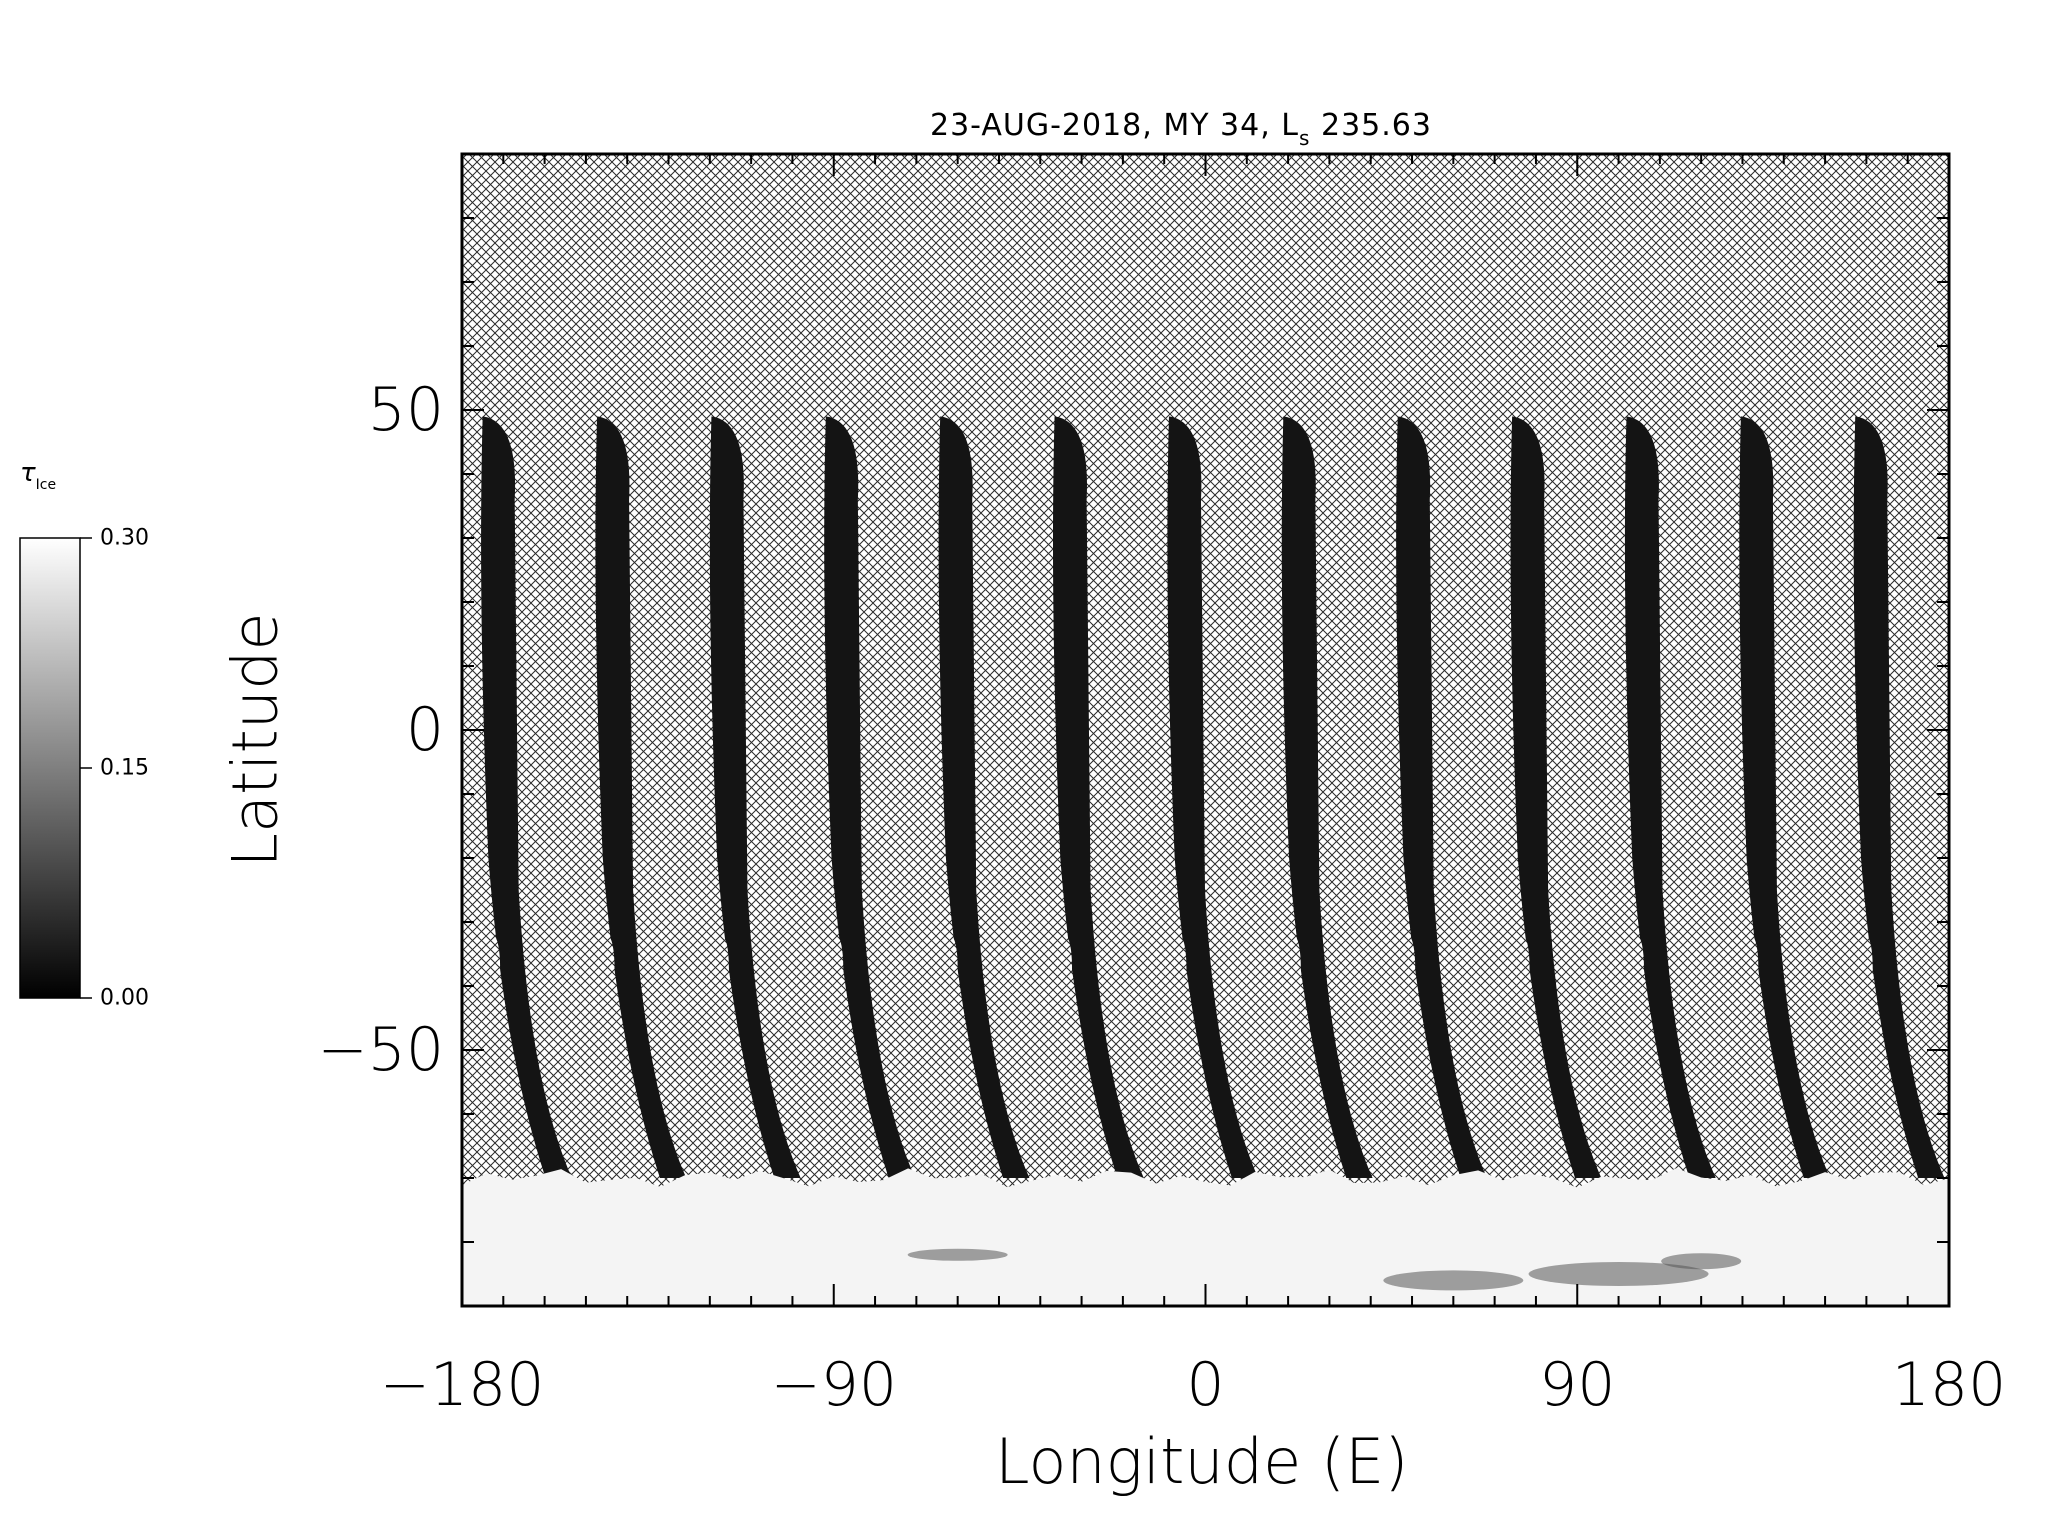 Image resolution: width=2048 pixels, height=1536 pixels. What do you see at coordinates (1949, 1385) in the screenshot?
I see `x-tick-label: 180` at bounding box center [1949, 1385].